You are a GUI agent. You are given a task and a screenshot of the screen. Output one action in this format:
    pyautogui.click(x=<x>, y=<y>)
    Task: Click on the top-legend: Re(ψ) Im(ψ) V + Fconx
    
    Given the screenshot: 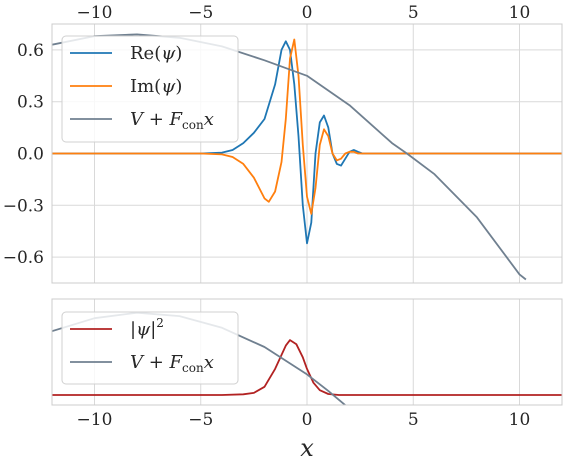 What is the action you would take?
    pyautogui.click(x=150, y=89)
    